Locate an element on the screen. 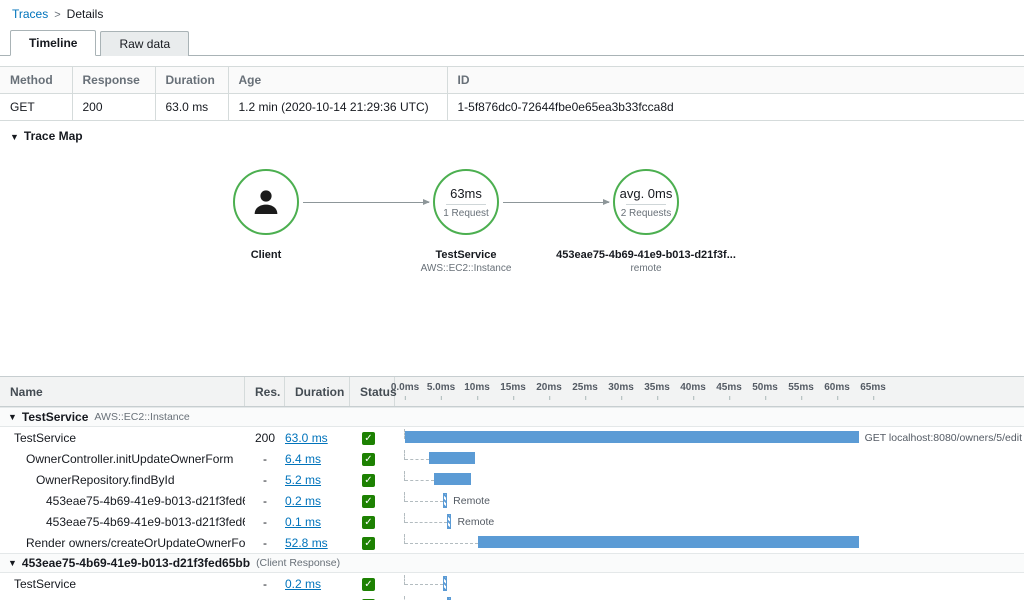  timeline-row: OwnerRepository.findById - 5.2 ms ✓ is located at coordinates (512, 479).